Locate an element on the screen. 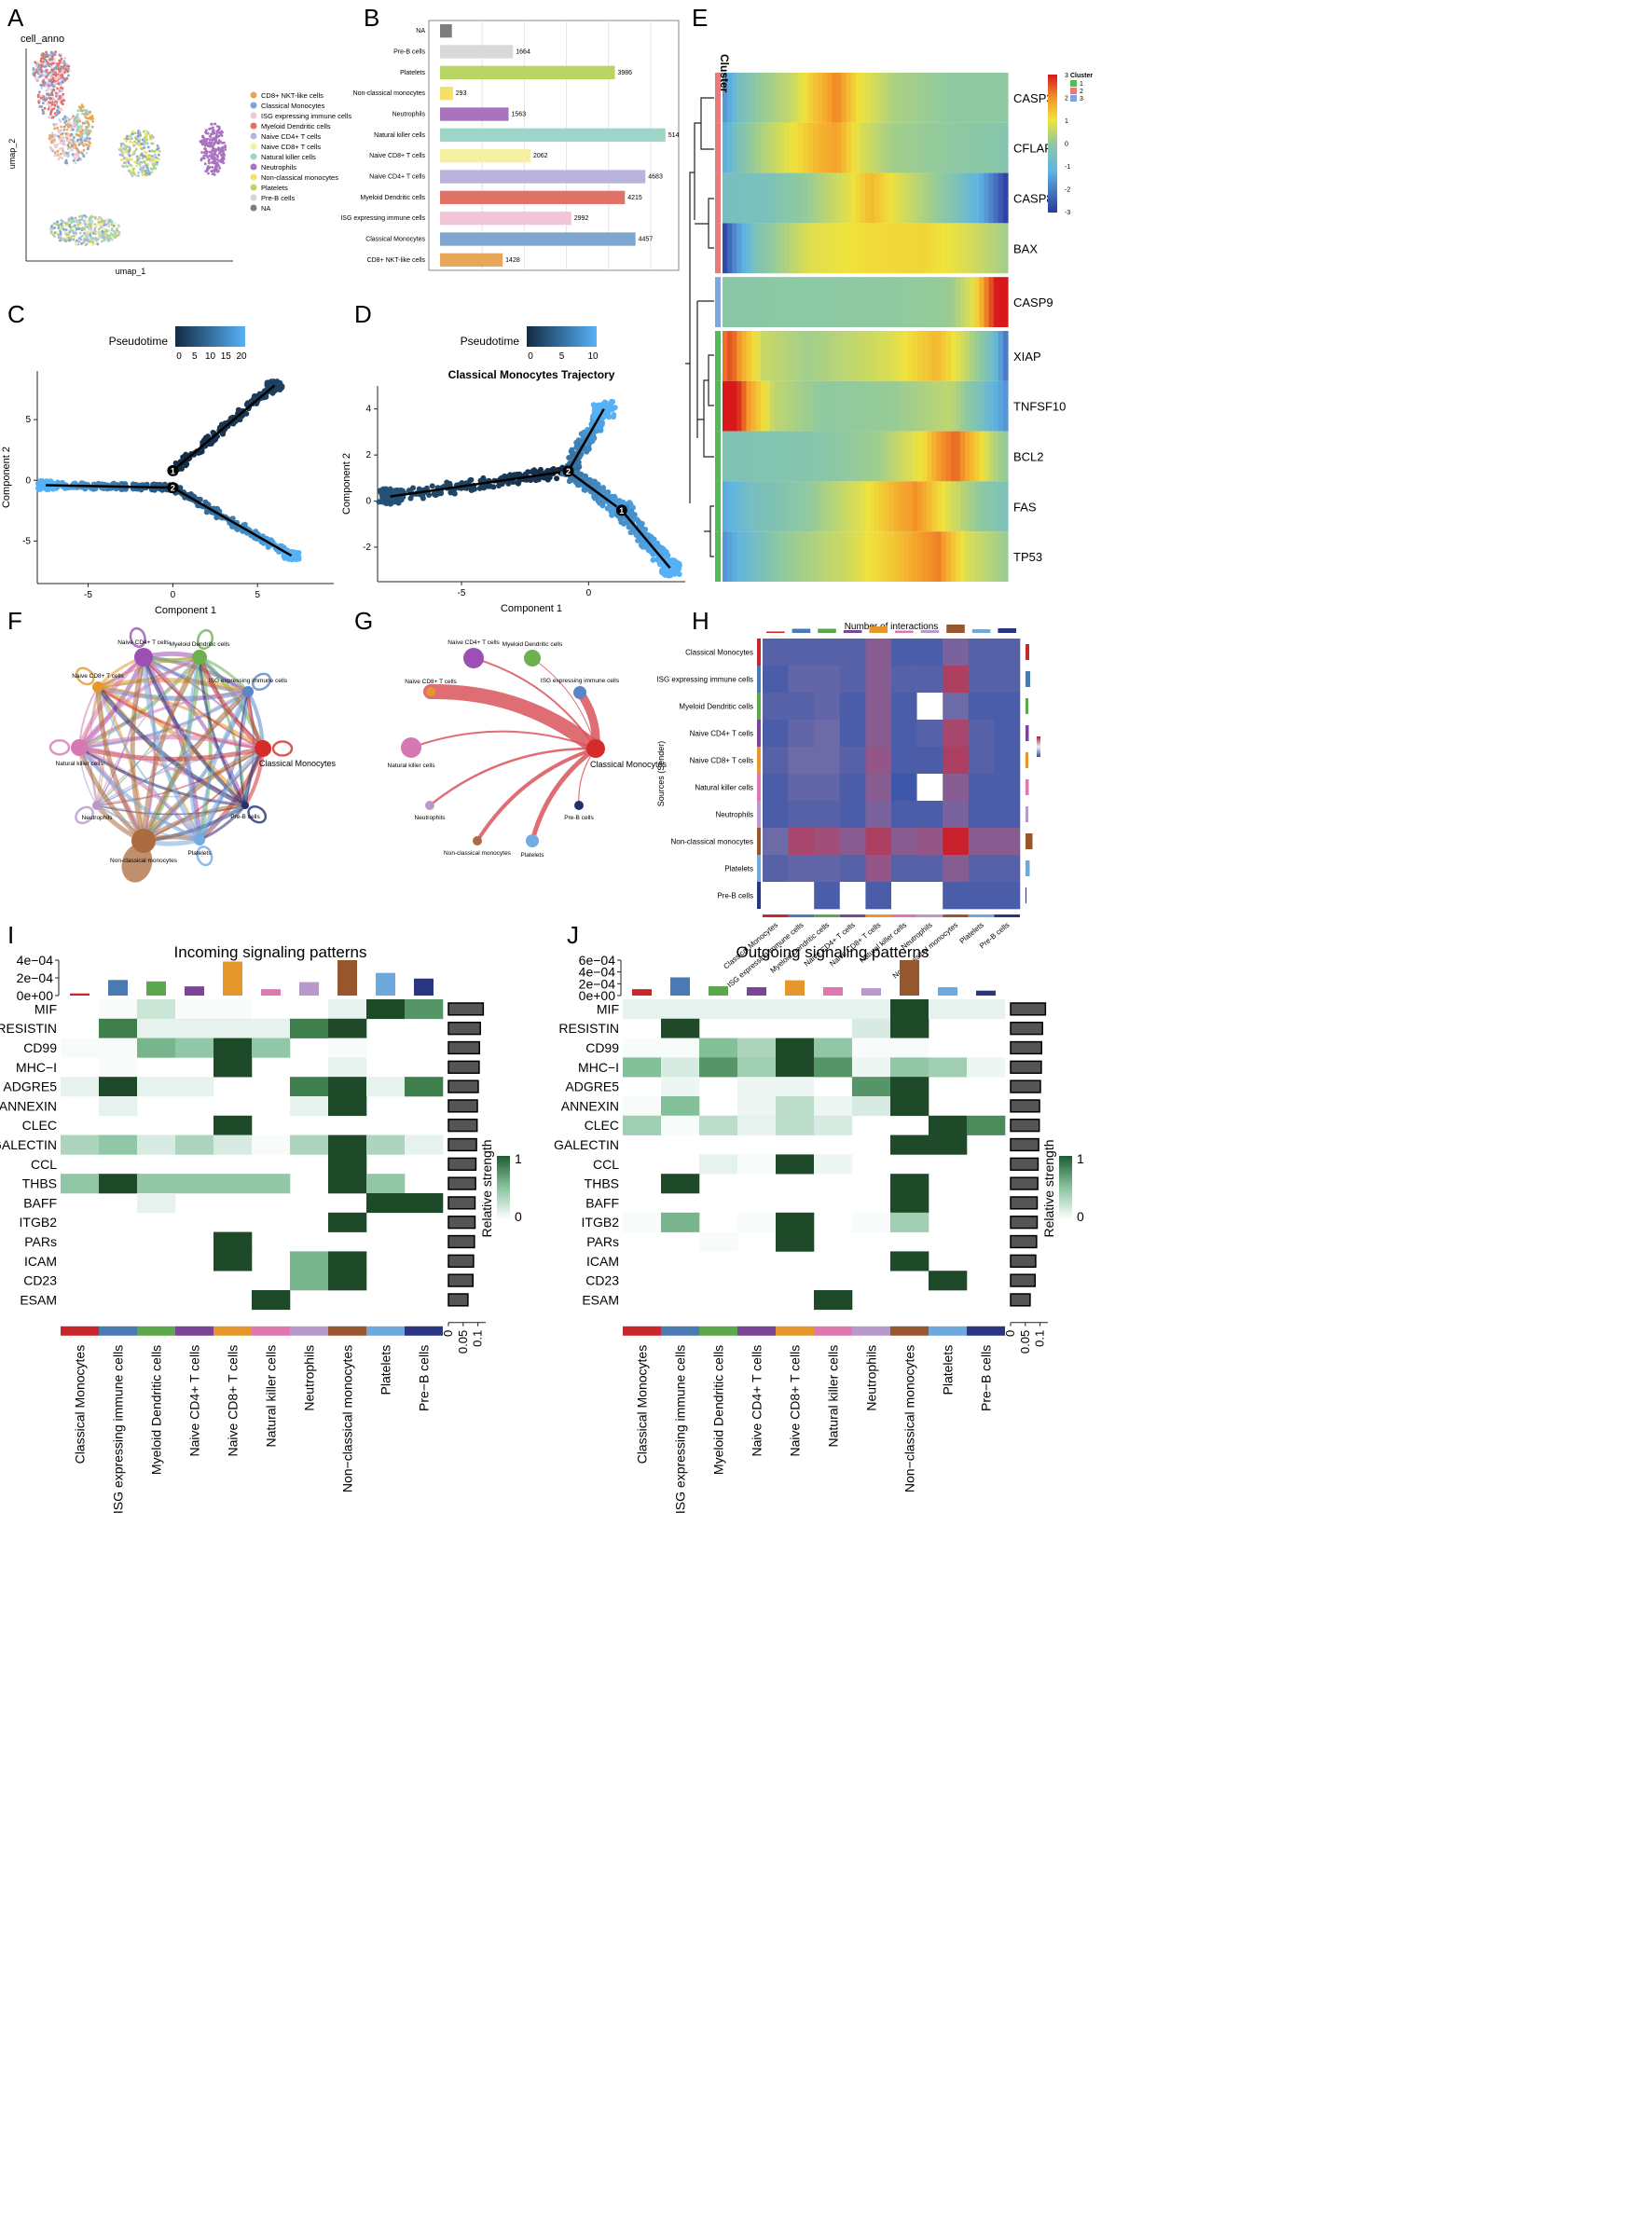 Image resolution: width=1652 pixels, height=2213 pixels. network-self-loop is located at coordinates (60, 747).